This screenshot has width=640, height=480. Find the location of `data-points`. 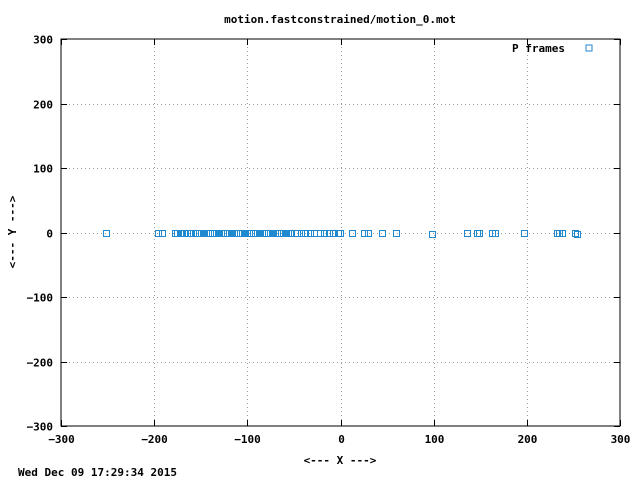

data-points is located at coordinates (342, 234).